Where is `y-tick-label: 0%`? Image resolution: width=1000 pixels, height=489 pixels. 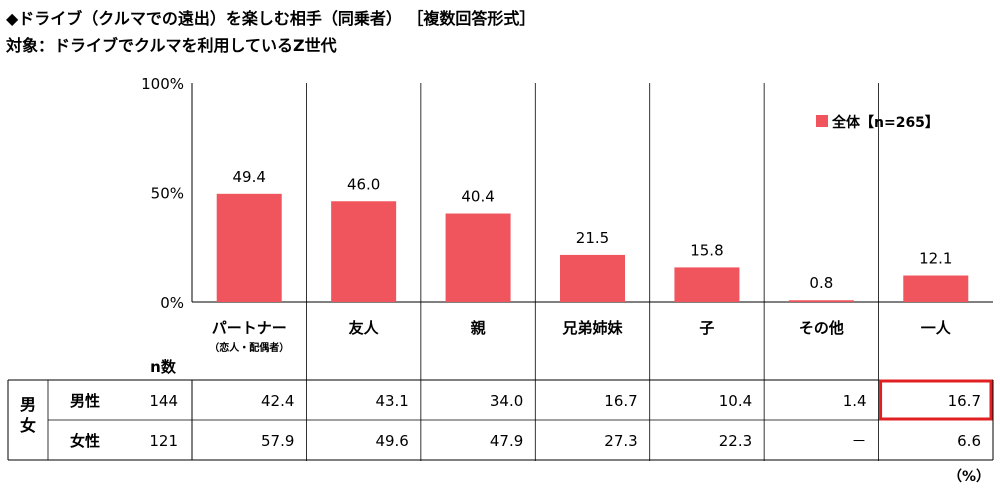 y-tick-label: 0% is located at coordinates (172, 303).